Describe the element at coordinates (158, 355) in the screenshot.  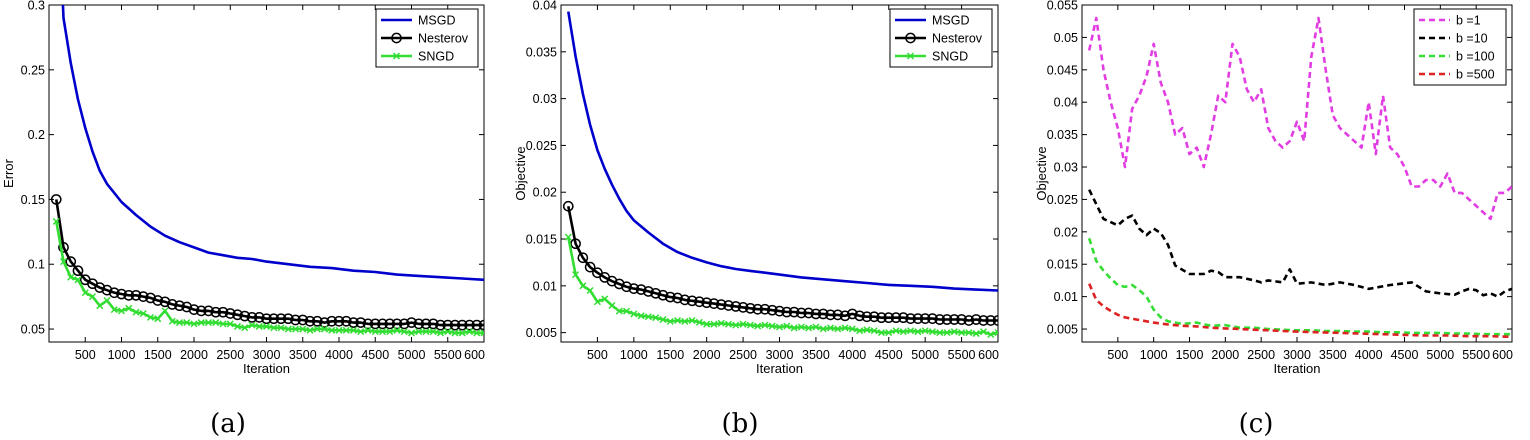
I see `x-tick-label: 1500` at that location.